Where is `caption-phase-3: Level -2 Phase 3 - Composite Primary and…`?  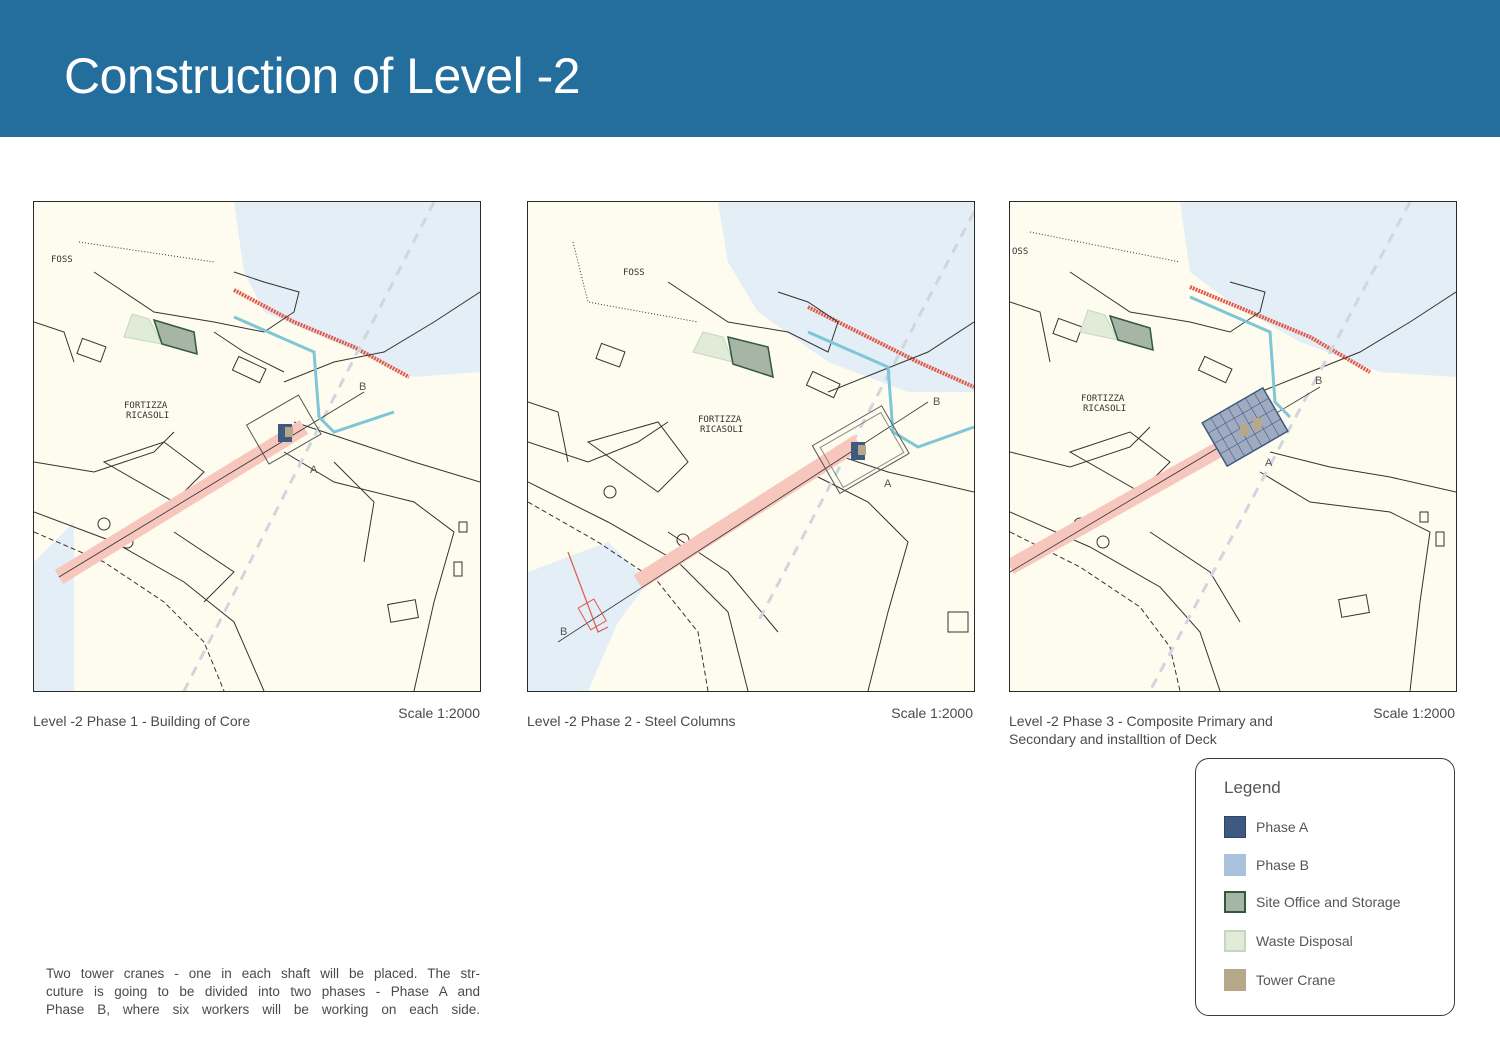 caption-phase-3: Level -2 Phase 3 - Composite Primary and… is located at coordinates (1141, 730).